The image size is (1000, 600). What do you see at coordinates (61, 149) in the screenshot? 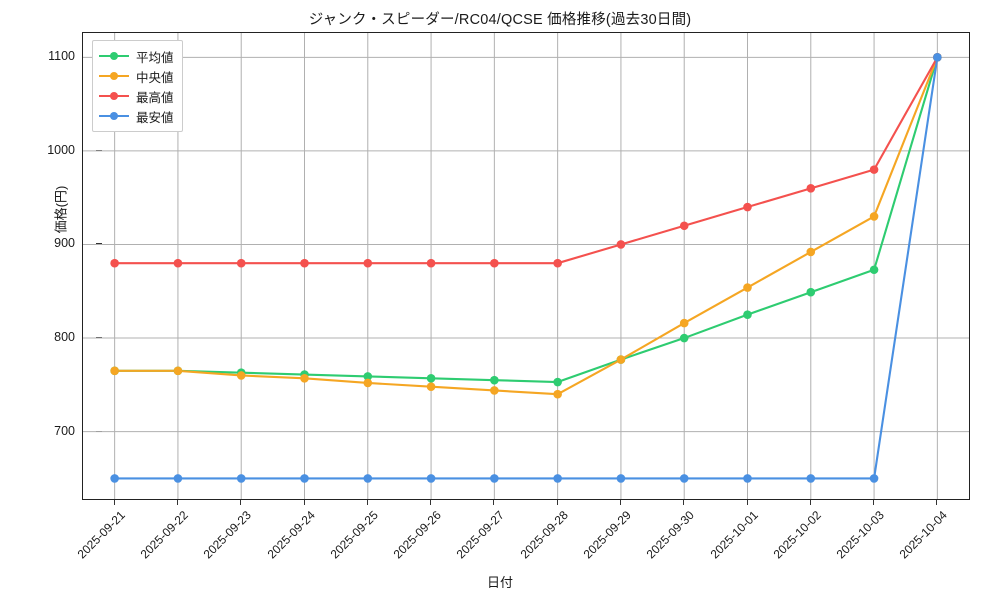
I see `y-tick-label: 1000` at bounding box center [61, 149].